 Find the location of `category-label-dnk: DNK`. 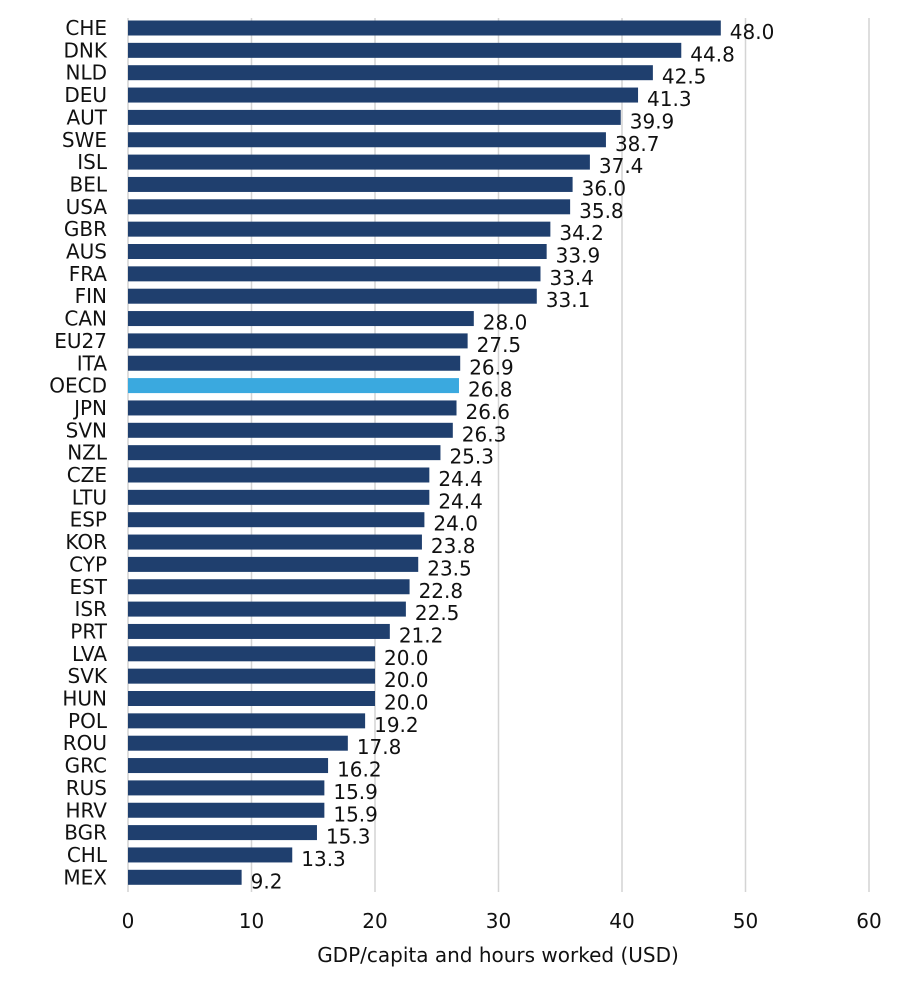

category-label-dnk: DNK is located at coordinates (86, 50).